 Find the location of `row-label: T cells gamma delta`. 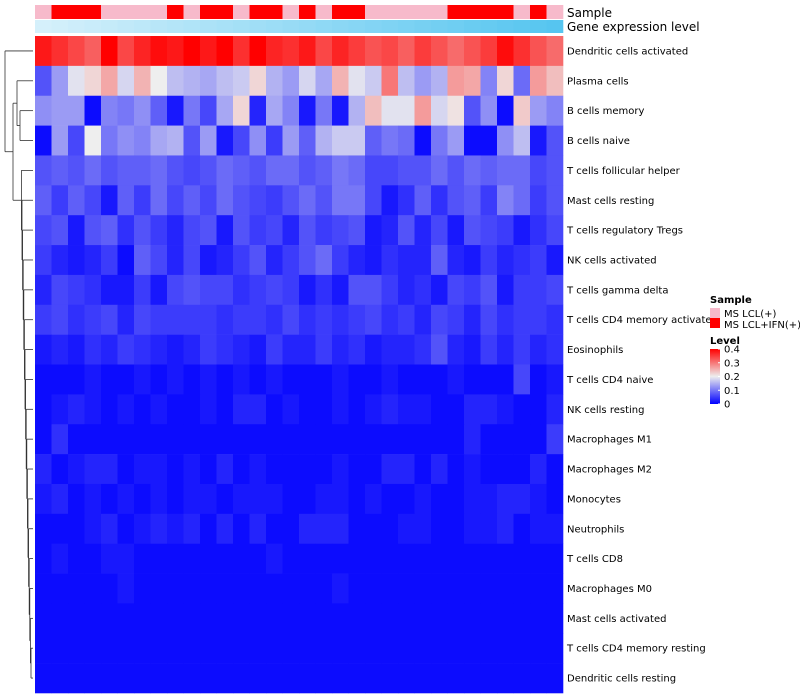

row-label: T cells gamma delta is located at coordinates (617, 290).